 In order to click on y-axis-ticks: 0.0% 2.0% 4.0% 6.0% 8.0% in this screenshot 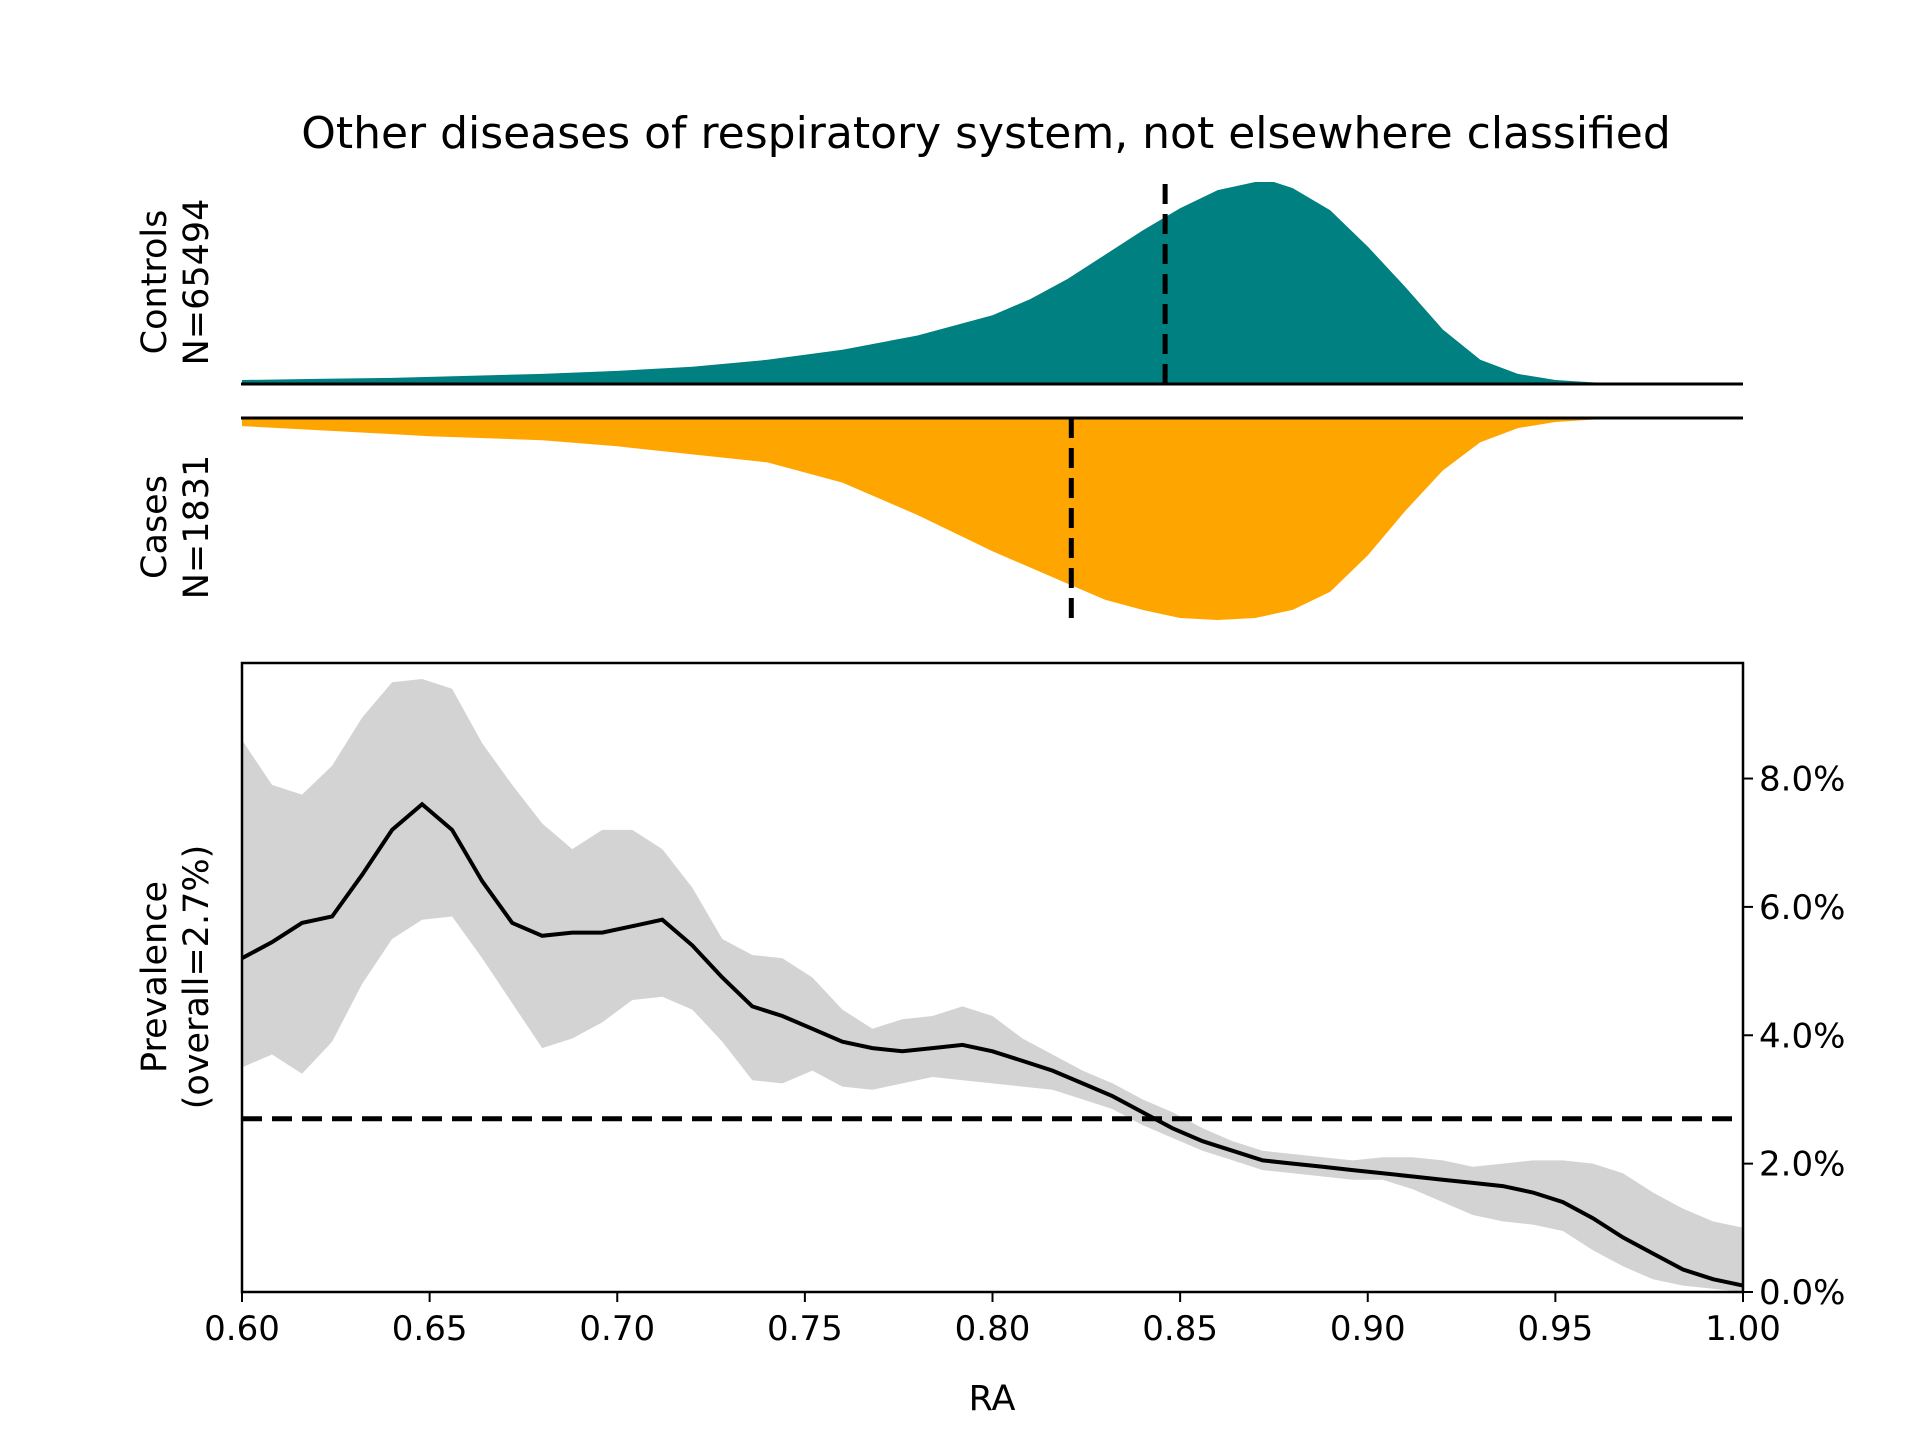, I will do `click(1794, 1036)`.